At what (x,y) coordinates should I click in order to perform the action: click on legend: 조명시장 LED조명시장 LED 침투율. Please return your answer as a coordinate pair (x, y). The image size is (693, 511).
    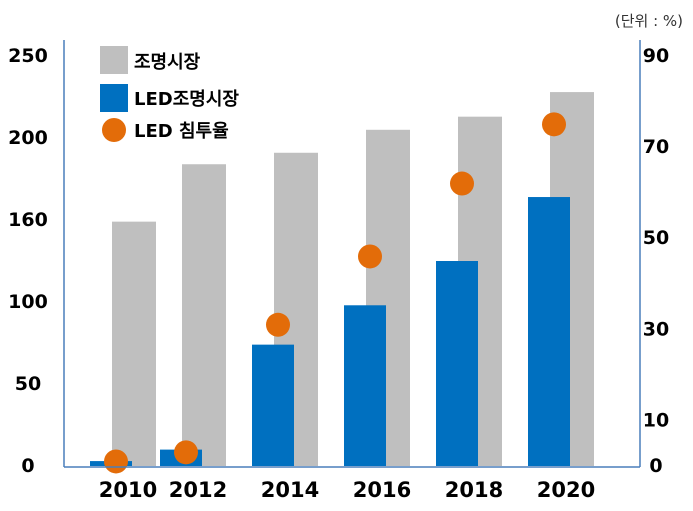
    Looking at the image, I should click on (169, 94).